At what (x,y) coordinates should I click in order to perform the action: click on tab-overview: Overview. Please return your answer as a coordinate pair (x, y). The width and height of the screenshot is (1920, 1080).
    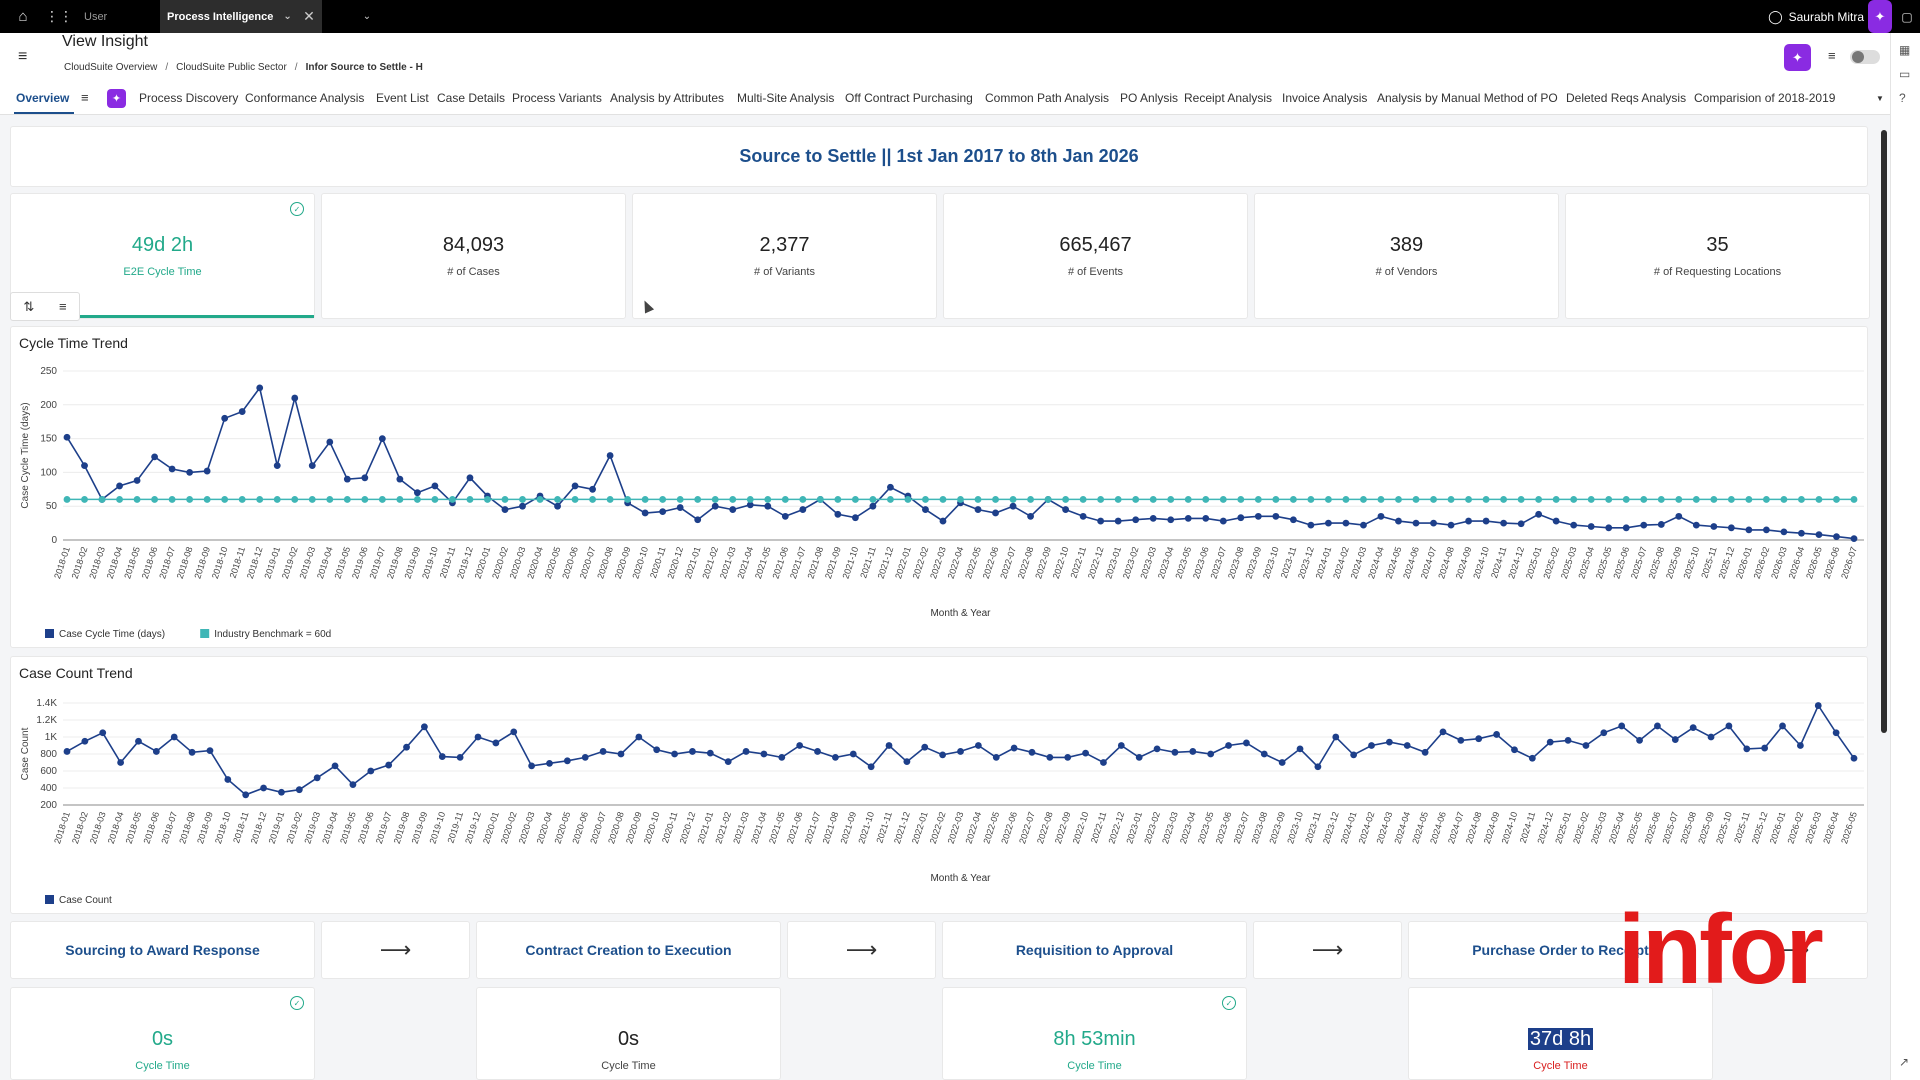
    Looking at the image, I should click on (43, 98).